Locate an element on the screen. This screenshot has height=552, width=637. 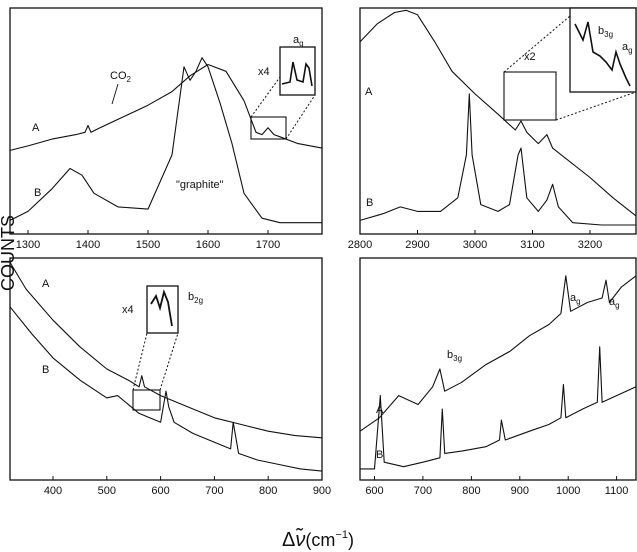
panel-3-b2g-label: b2g is located at coordinates (195, 298).